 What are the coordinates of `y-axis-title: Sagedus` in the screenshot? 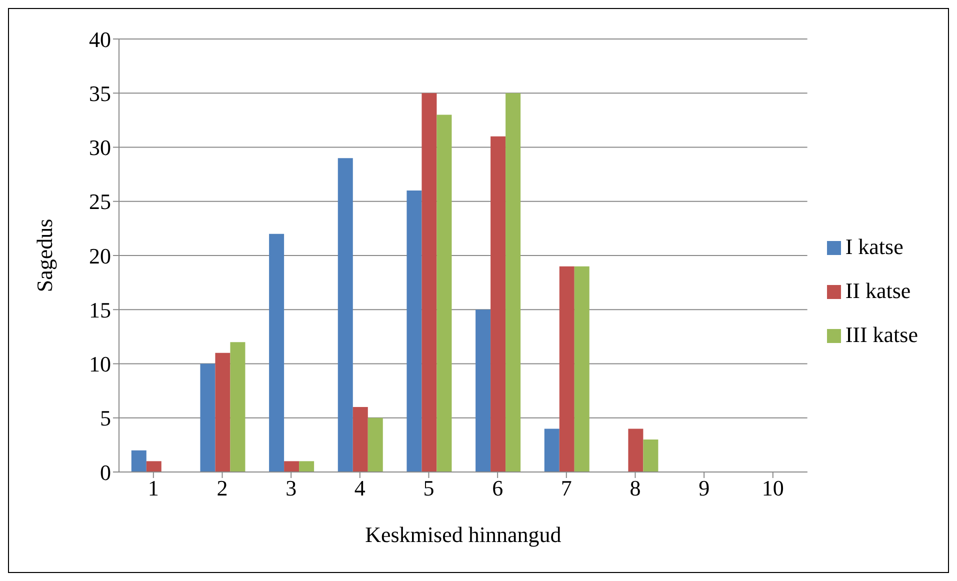 It's located at (44, 255).